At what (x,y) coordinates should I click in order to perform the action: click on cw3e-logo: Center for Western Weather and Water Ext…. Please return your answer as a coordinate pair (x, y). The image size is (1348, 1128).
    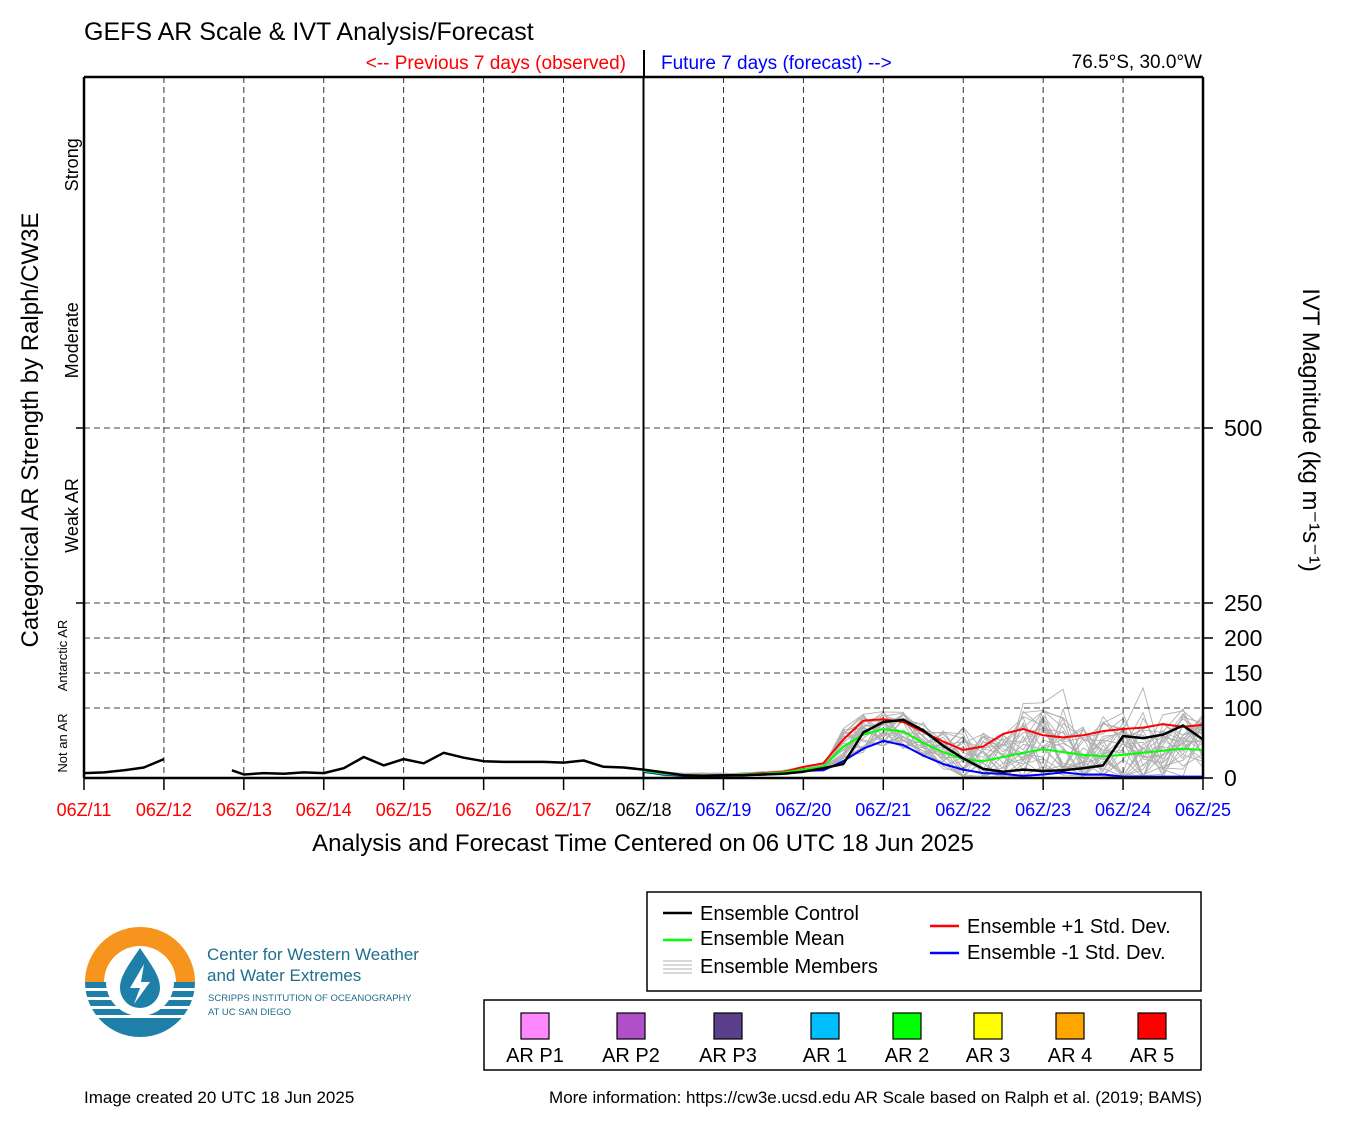
    Looking at the image, I should click on (252, 982).